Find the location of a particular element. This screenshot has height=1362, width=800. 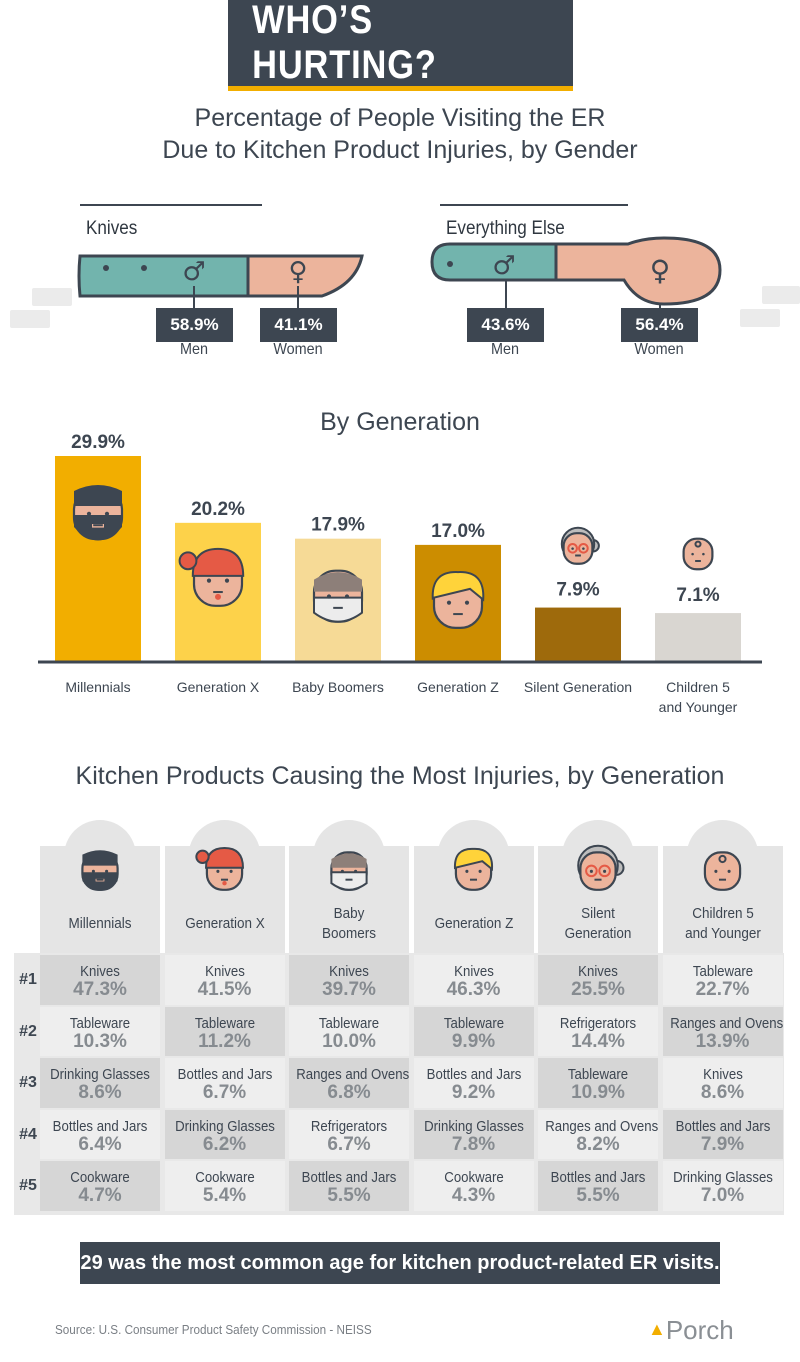

table-cell: Cookware 4.7% is located at coordinates (100, 1186).